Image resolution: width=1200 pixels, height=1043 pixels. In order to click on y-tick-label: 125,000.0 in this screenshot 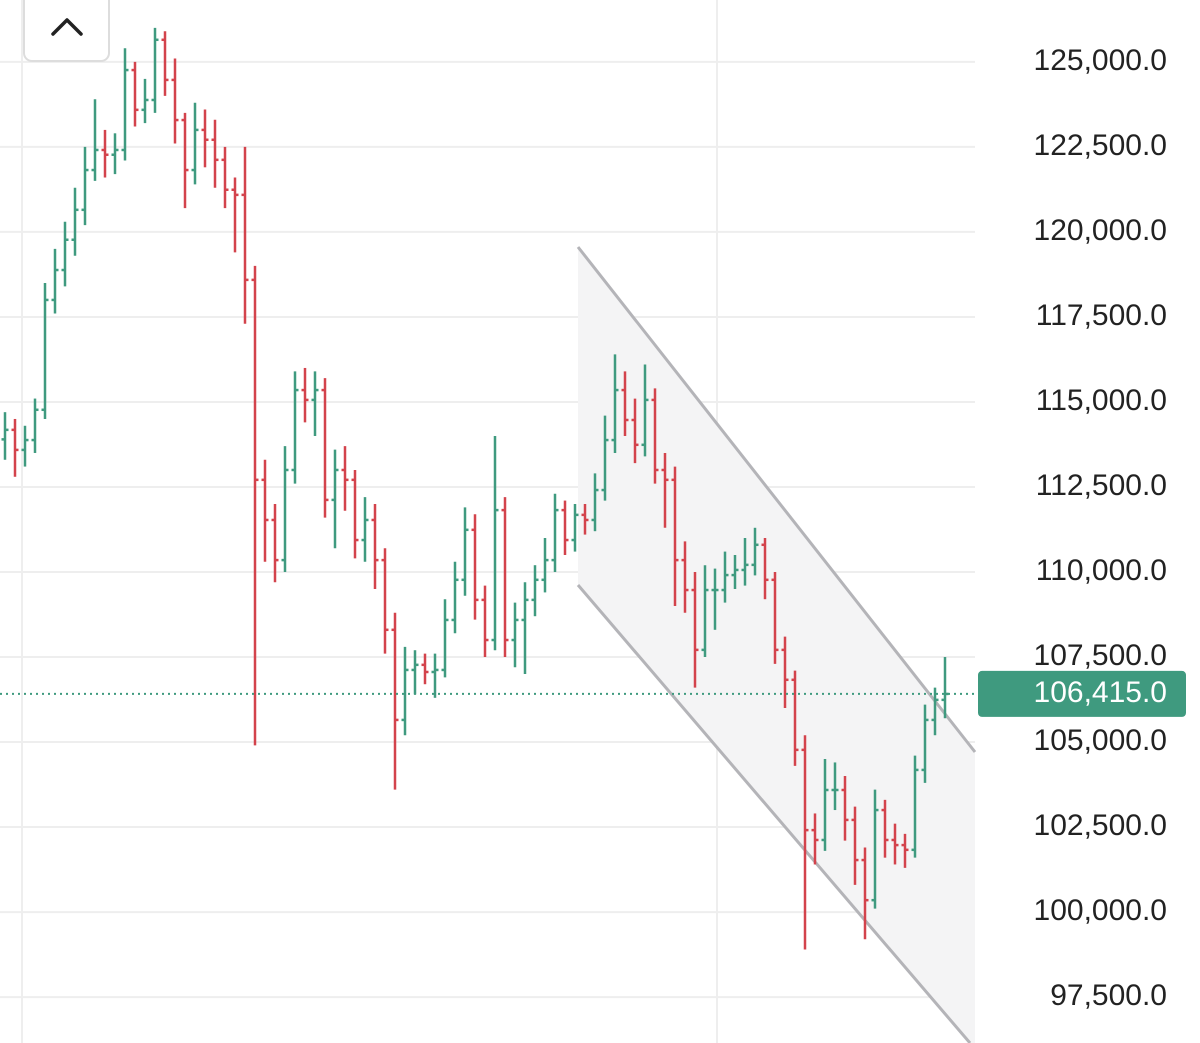, I will do `click(1100, 60)`.